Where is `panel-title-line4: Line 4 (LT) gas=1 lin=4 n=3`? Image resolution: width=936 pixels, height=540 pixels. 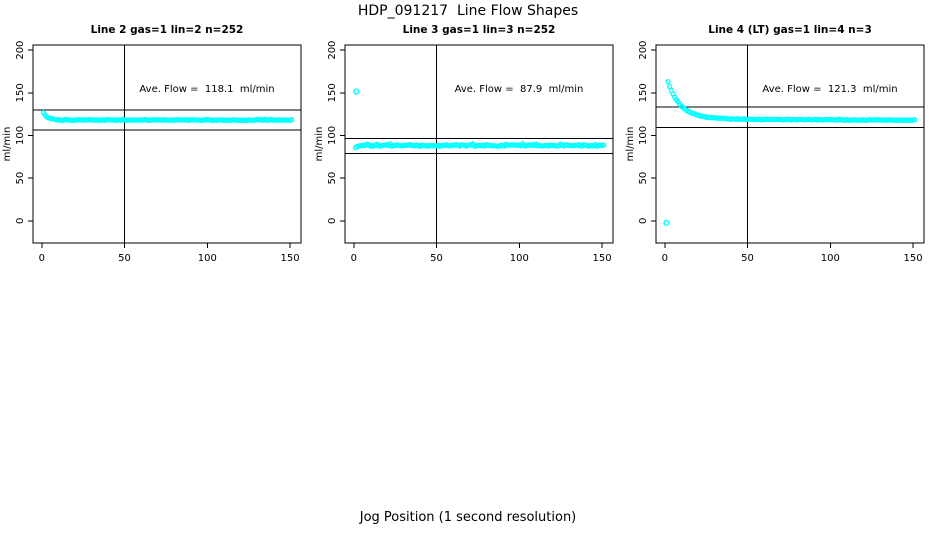 panel-title-line4: Line 4 (LT) gas=1 lin=4 n=3 is located at coordinates (790, 30).